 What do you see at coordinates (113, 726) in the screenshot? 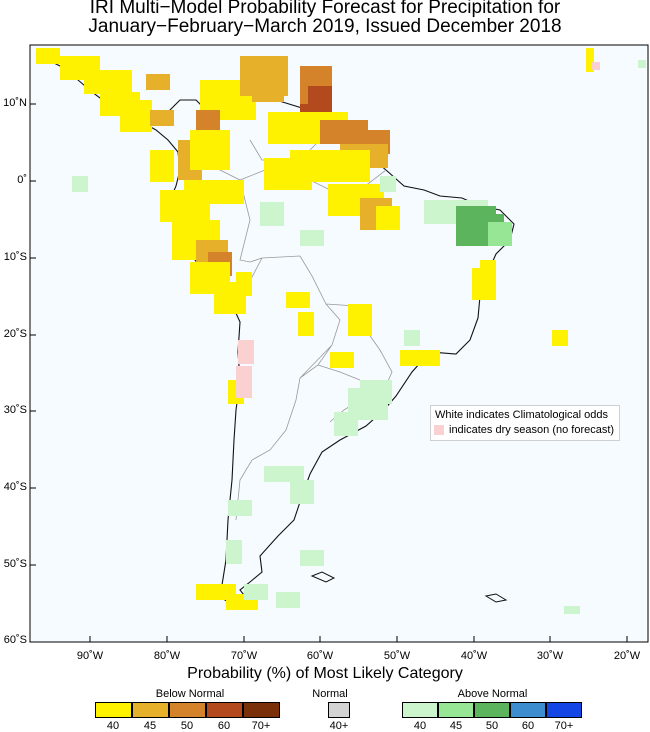
I see `legend-below-value: 40` at bounding box center [113, 726].